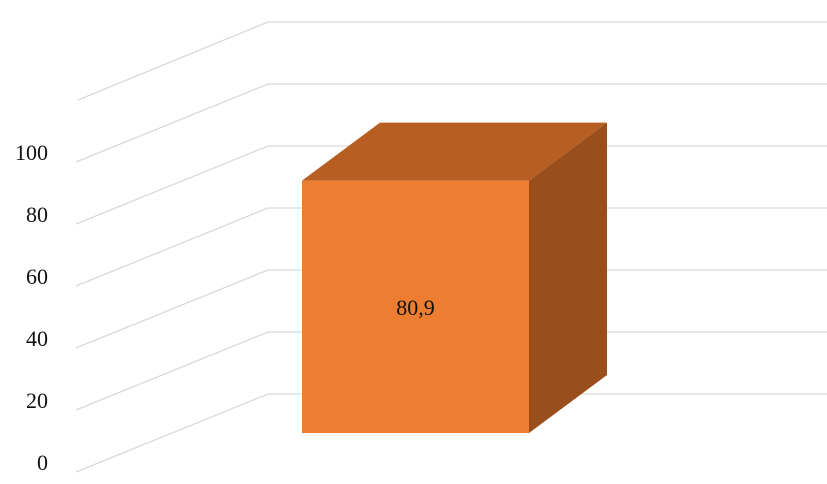 The height and width of the screenshot is (484, 827). What do you see at coordinates (568, 277) in the screenshot?
I see `bar-side-face` at bounding box center [568, 277].